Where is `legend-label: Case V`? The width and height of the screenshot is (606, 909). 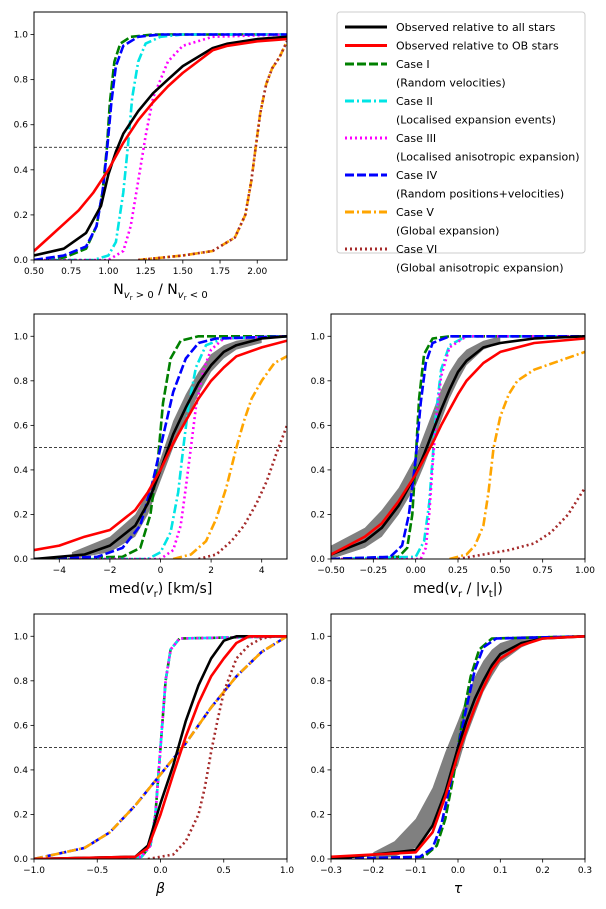 legend-label: Case V is located at coordinates (415, 212).